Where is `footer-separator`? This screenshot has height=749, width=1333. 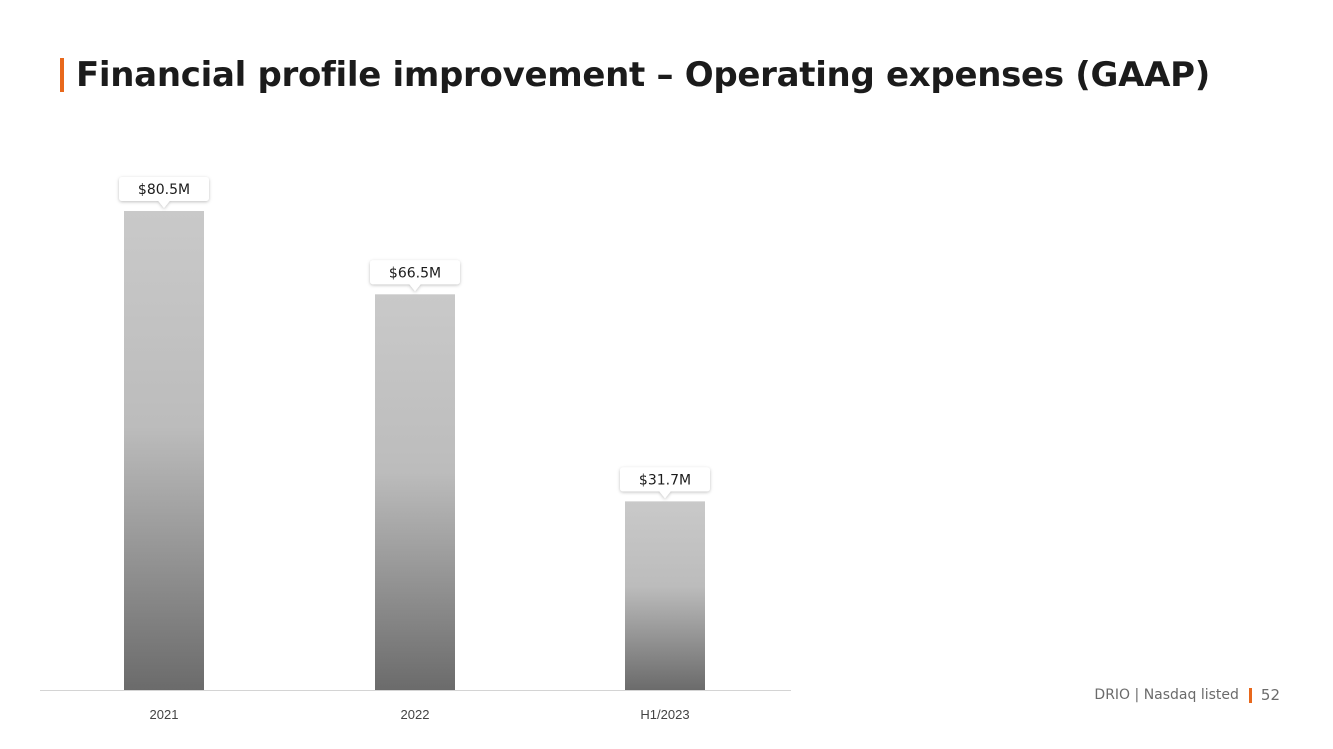 footer-separator is located at coordinates (1250, 695).